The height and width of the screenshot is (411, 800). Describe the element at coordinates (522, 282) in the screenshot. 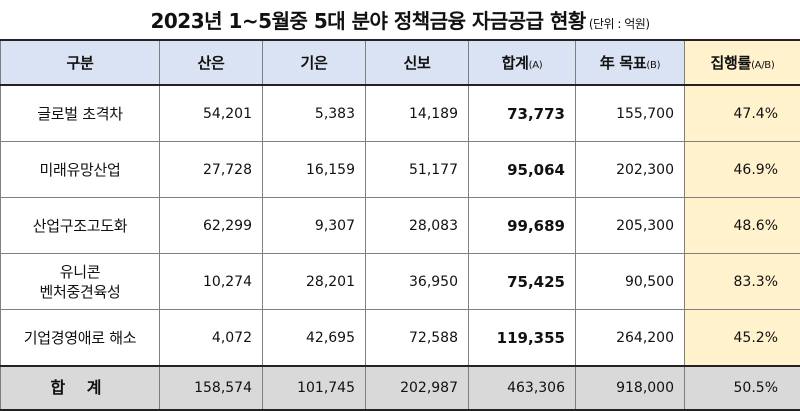

I see `cell-sum: 75,425` at that location.